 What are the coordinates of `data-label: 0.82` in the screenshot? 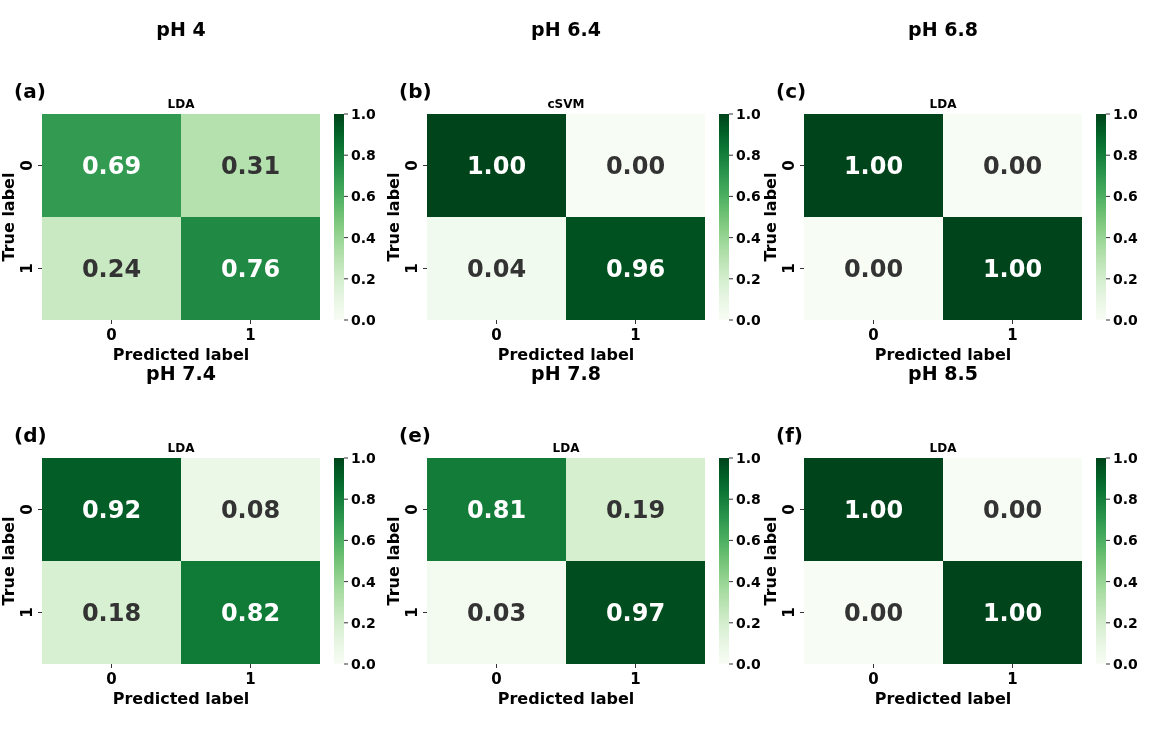 It's located at (250, 612).